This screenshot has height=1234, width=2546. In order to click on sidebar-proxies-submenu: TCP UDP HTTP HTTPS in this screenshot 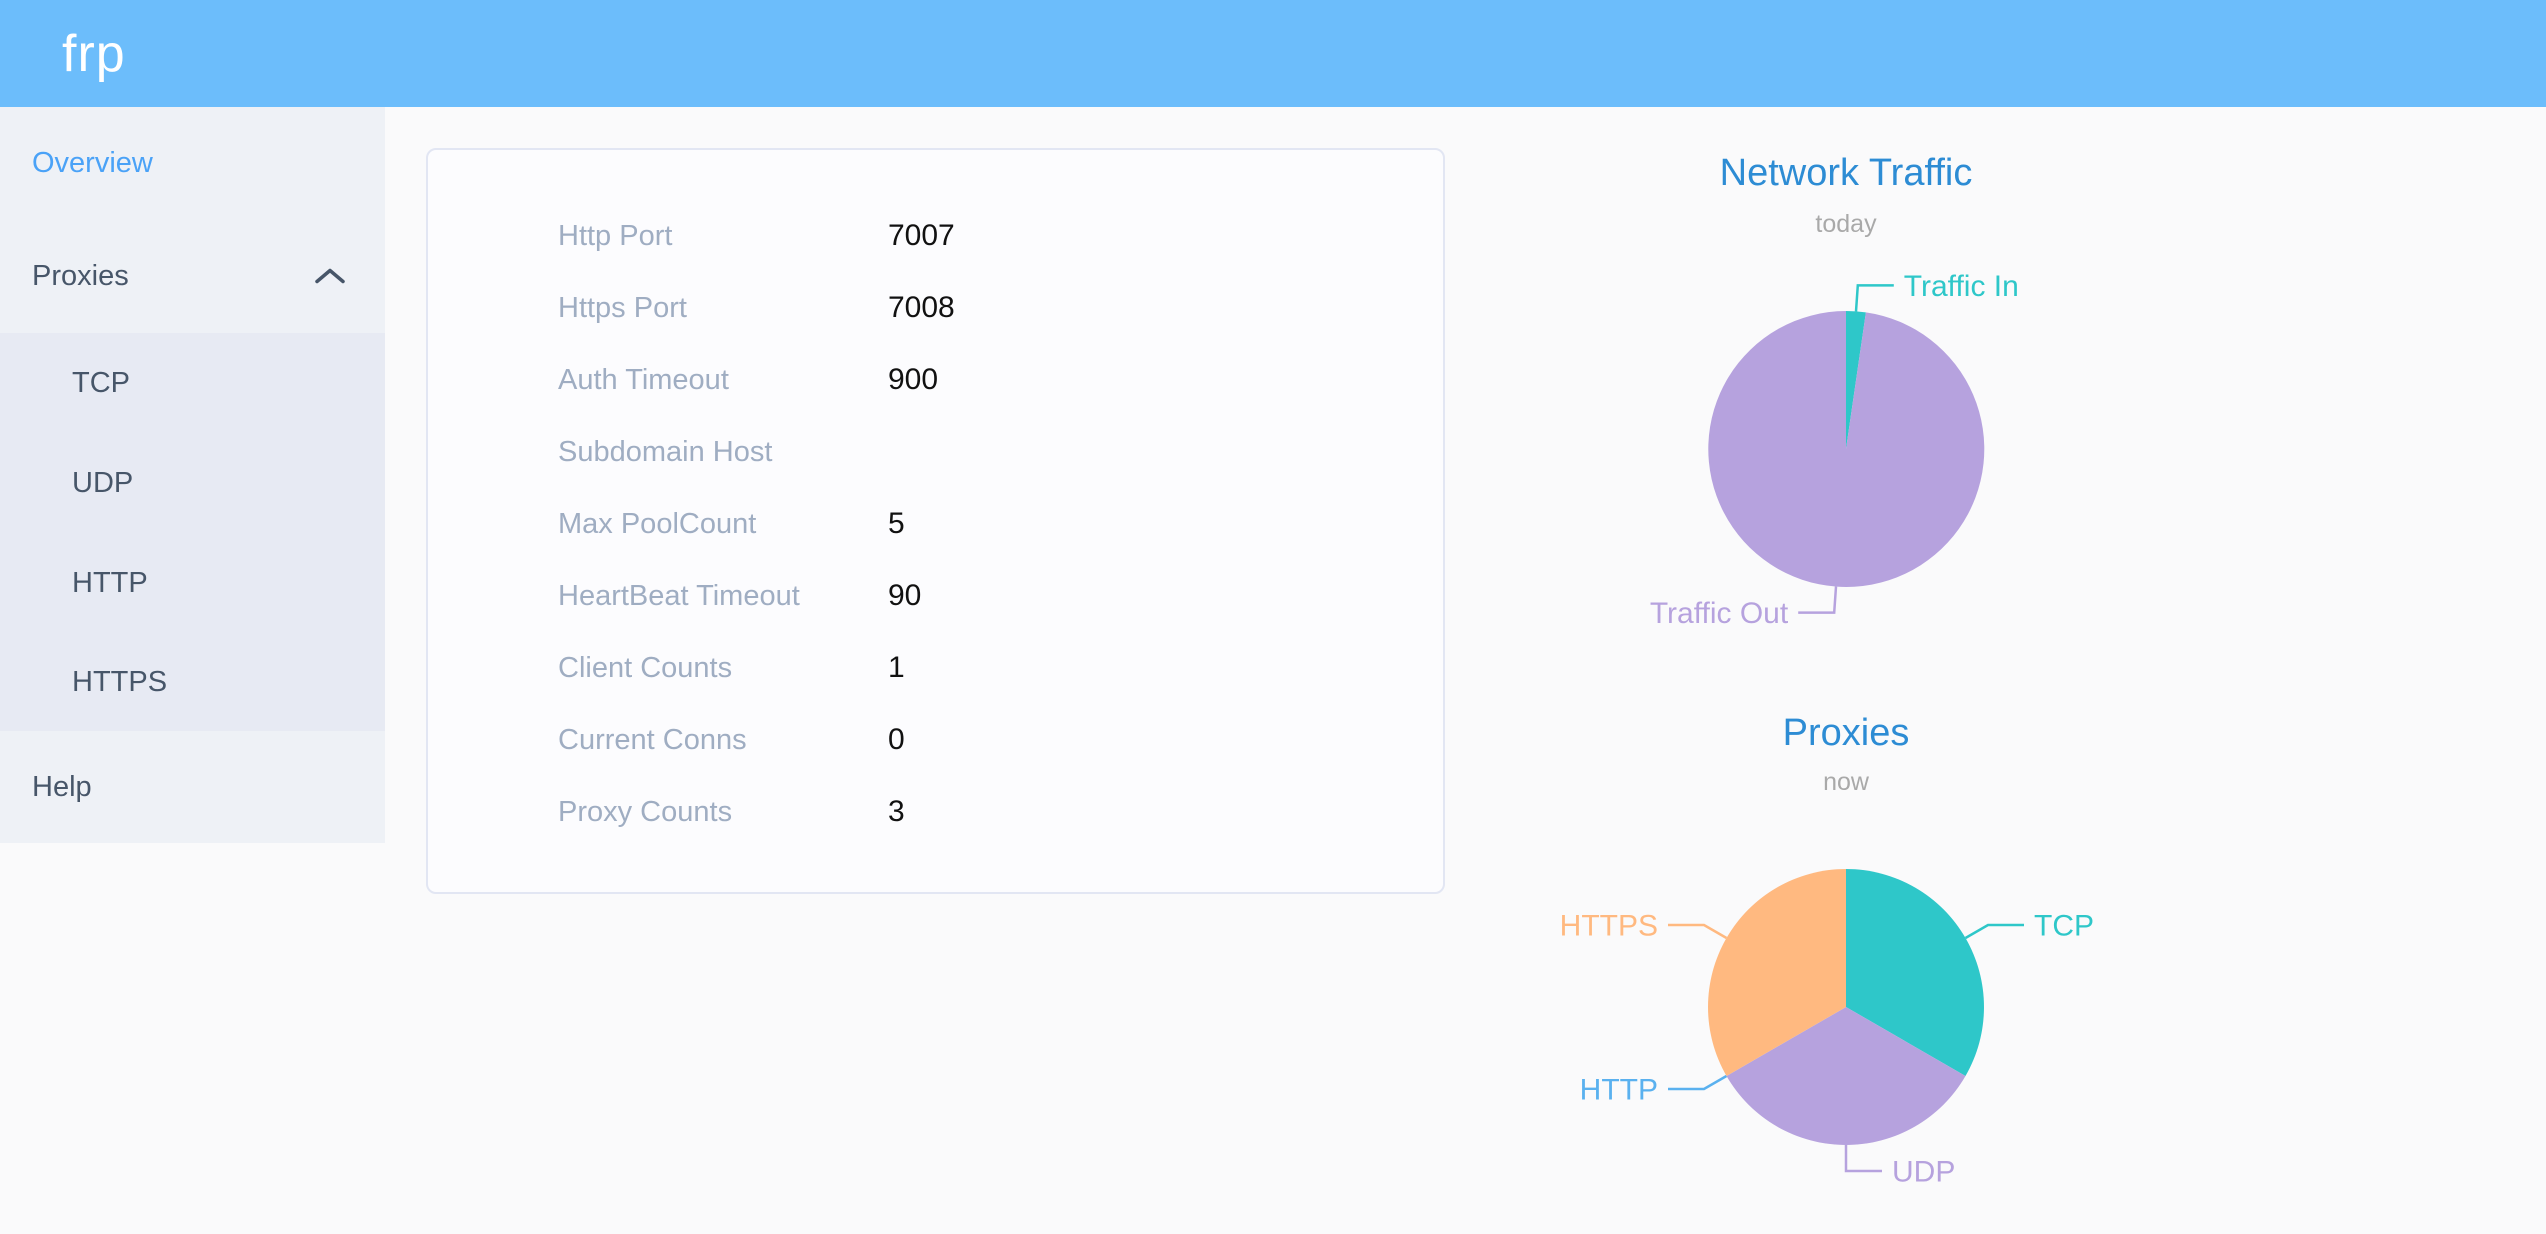, I will do `click(192, 532)`.